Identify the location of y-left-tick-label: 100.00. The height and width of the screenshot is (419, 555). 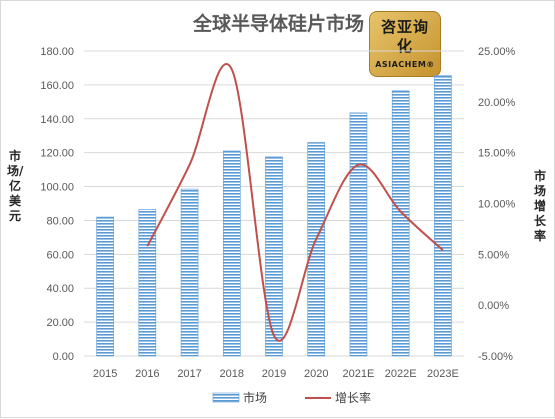
(57, 188).